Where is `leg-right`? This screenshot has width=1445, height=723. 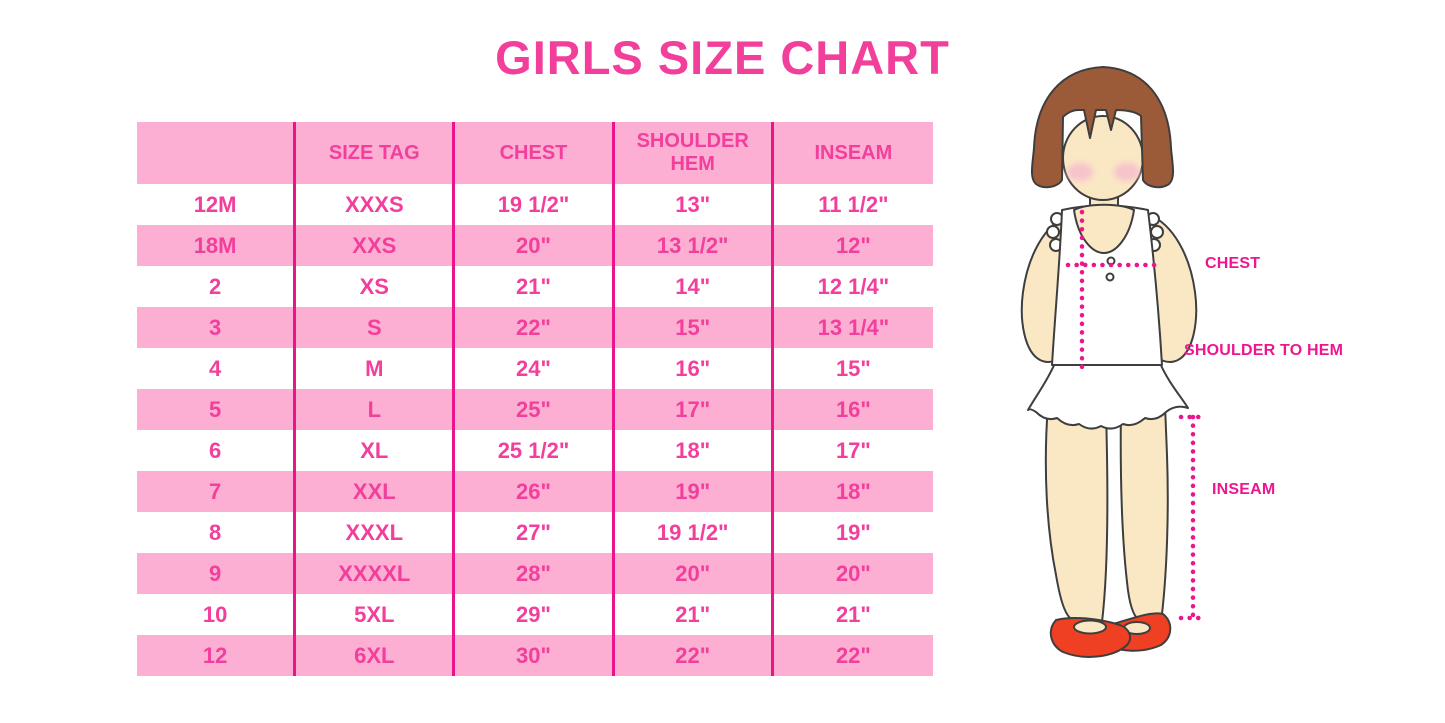
leg-right is located at coordinates (1144, 513).